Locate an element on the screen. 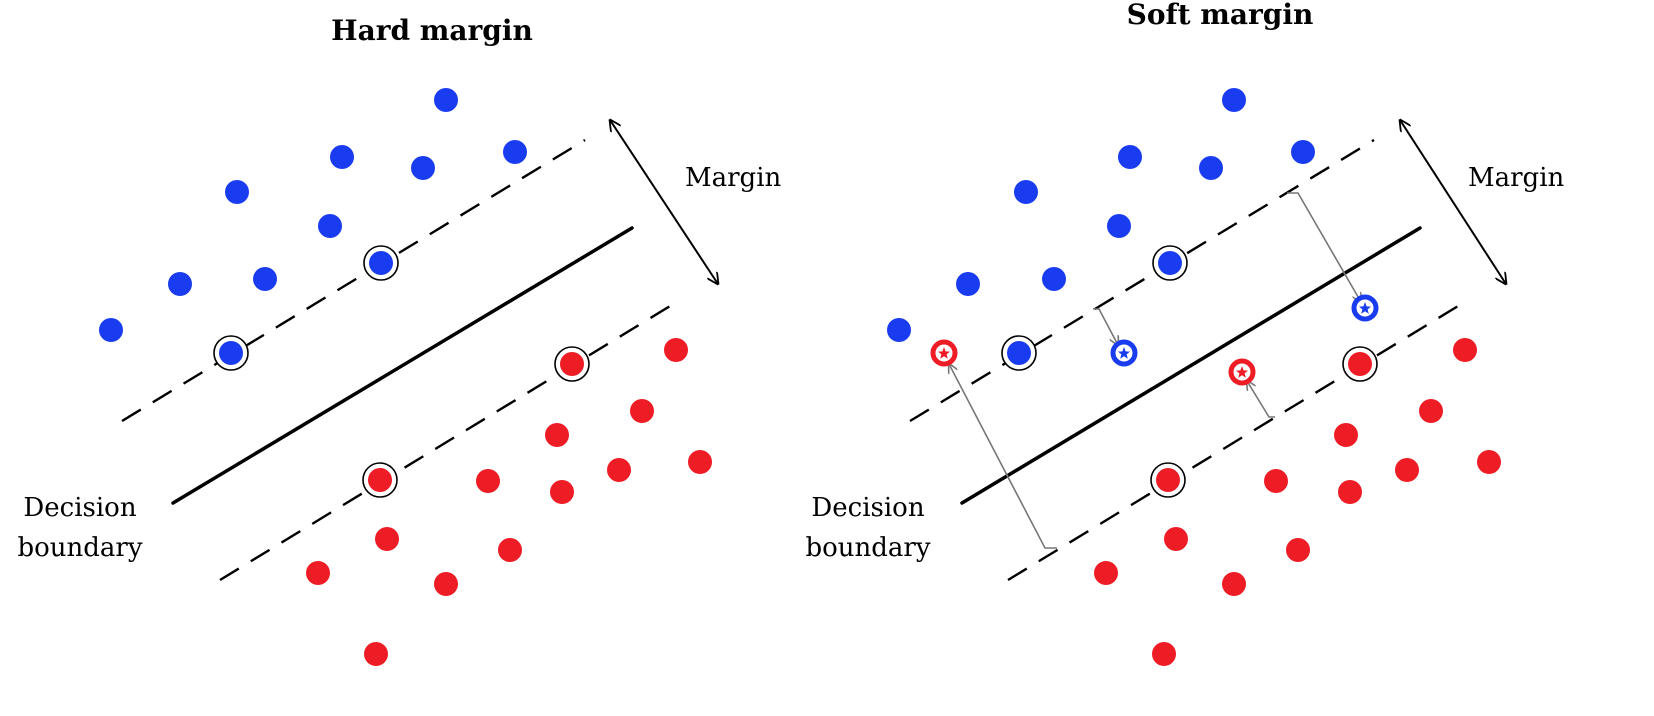  slack-arrows is located at coordinates (1155, 370).